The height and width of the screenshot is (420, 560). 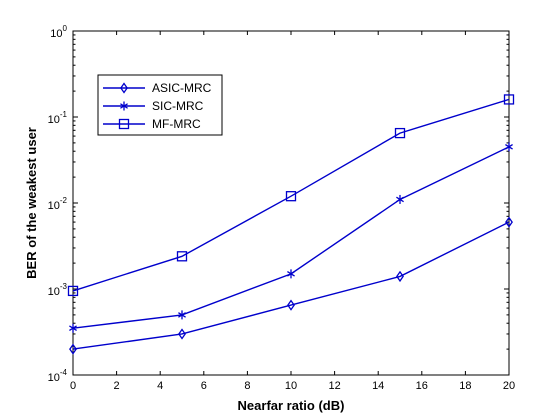 I want to click on y-tick-label: 10⁻⁴, so click(x=58, y=376).